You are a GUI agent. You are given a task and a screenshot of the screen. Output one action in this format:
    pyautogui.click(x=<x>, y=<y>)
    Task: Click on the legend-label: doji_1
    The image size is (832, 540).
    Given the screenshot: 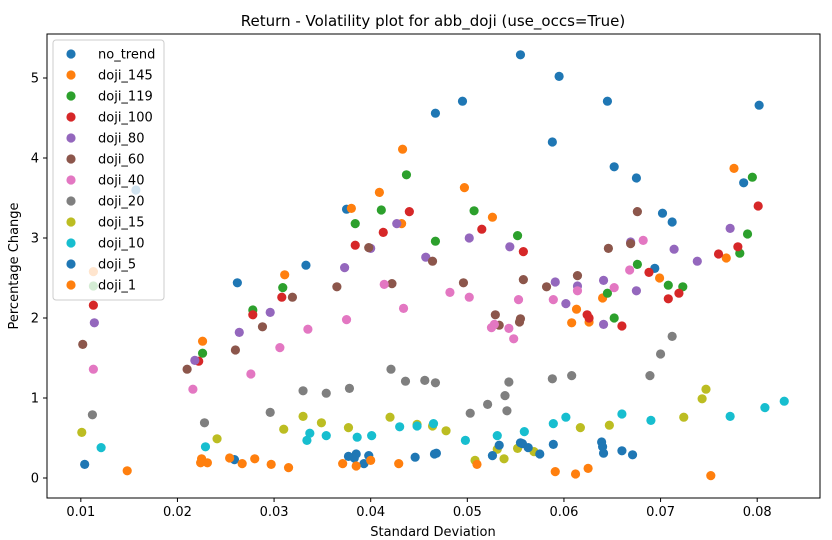 What is the action you would take?
    pyautogui.click(x=117, y=286)
    